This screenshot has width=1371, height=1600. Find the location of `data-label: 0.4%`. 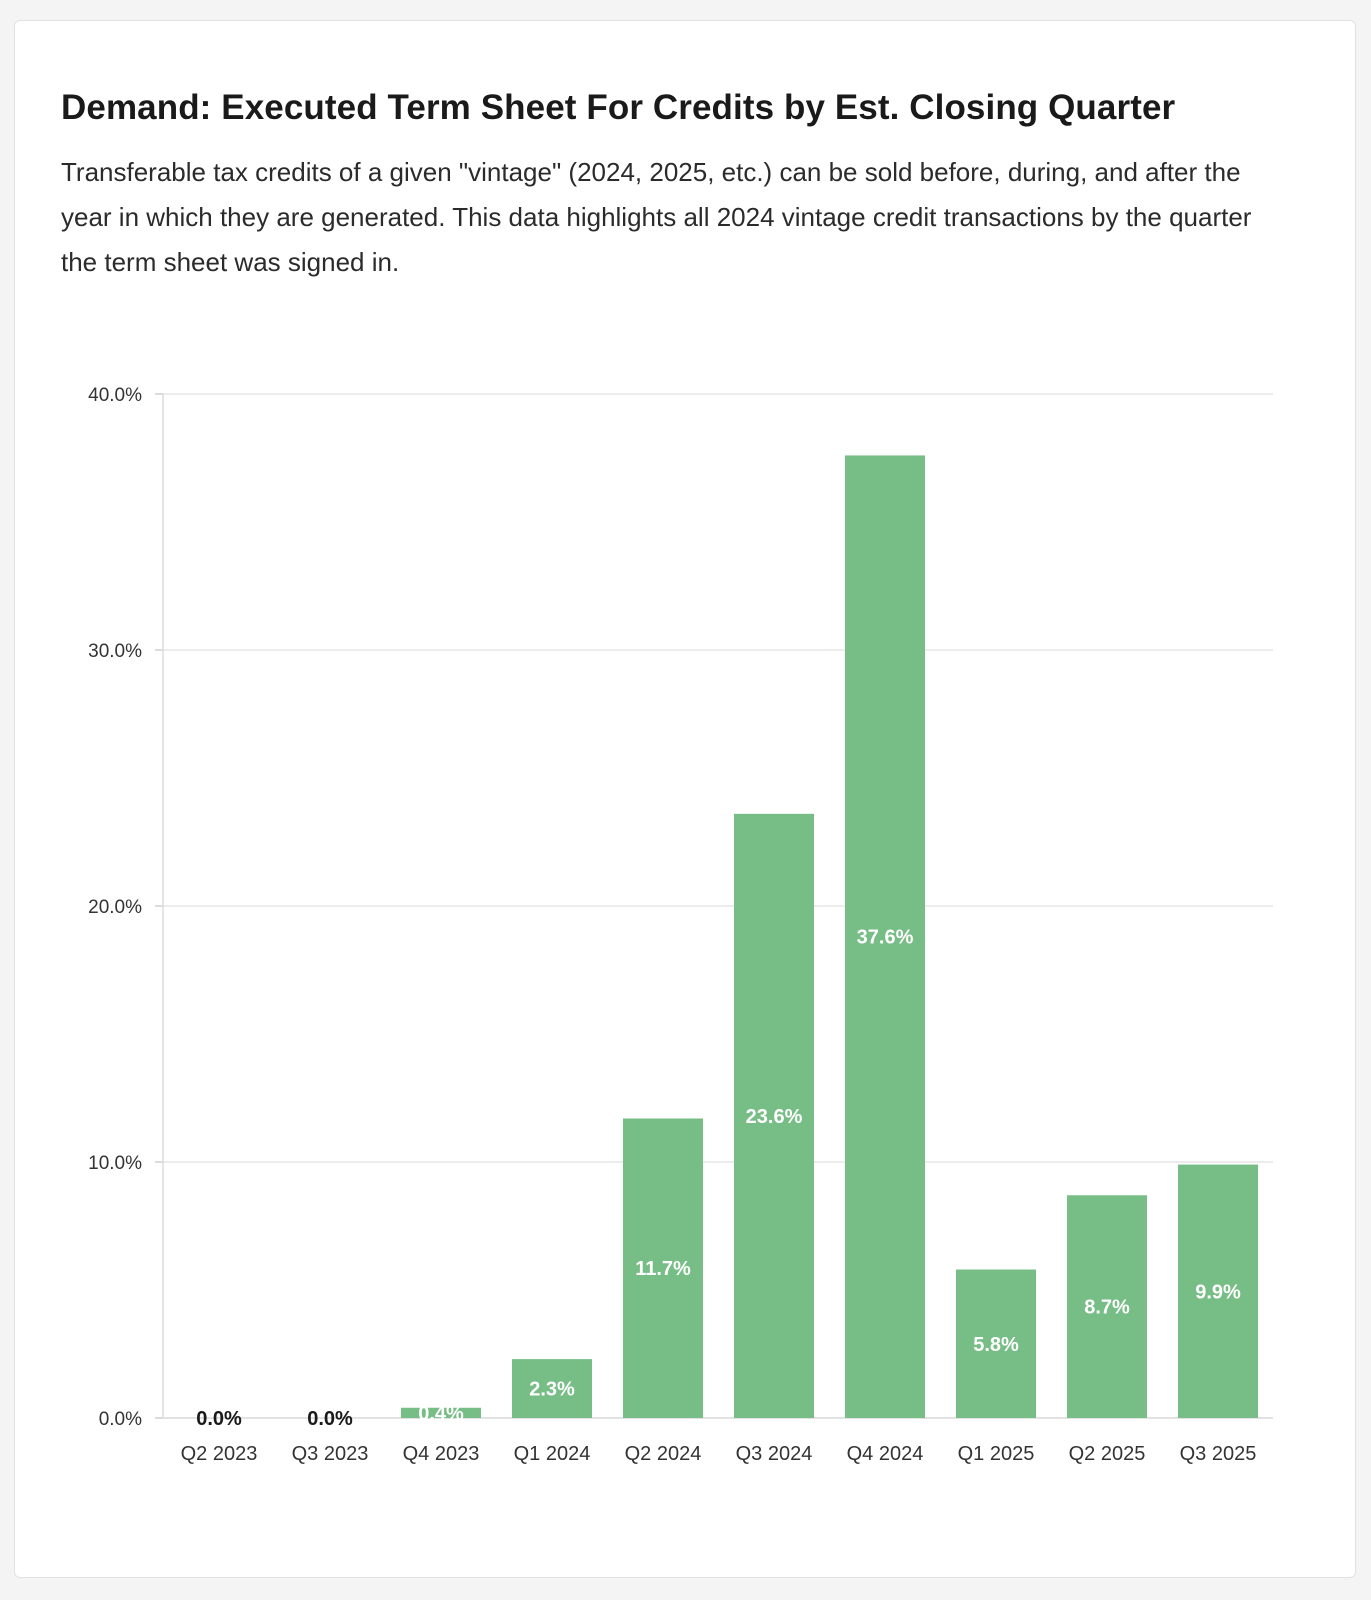

data-label: 0.4% is located at coordinates (441, 1414).